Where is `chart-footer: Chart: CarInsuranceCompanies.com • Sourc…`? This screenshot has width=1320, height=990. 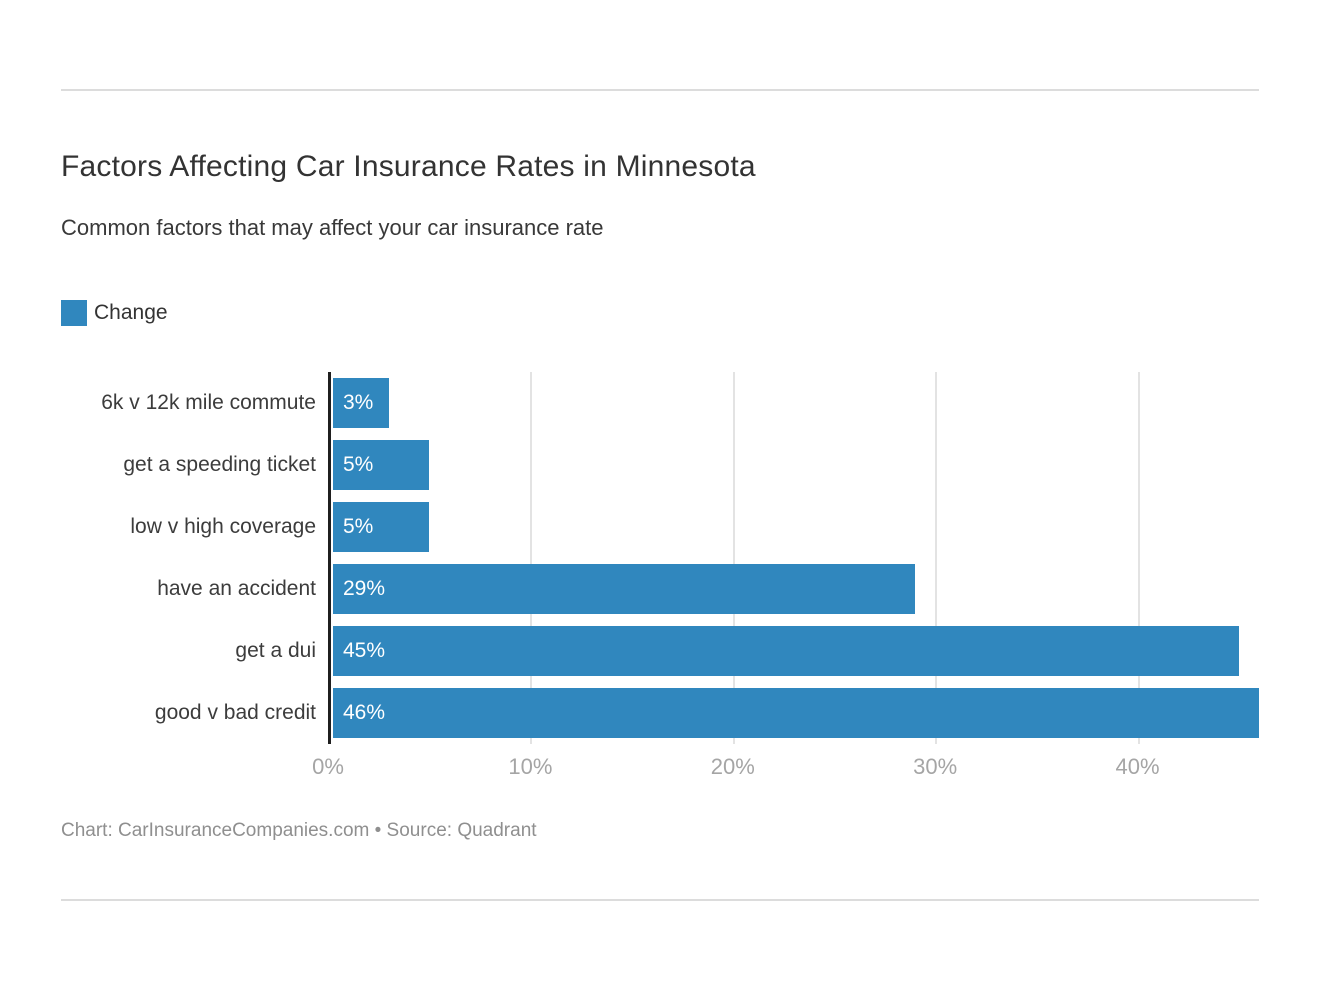 chart-footer: Chart: CarInsuranceCompanies.com • Sourc… is located at coordinates (299, 830).